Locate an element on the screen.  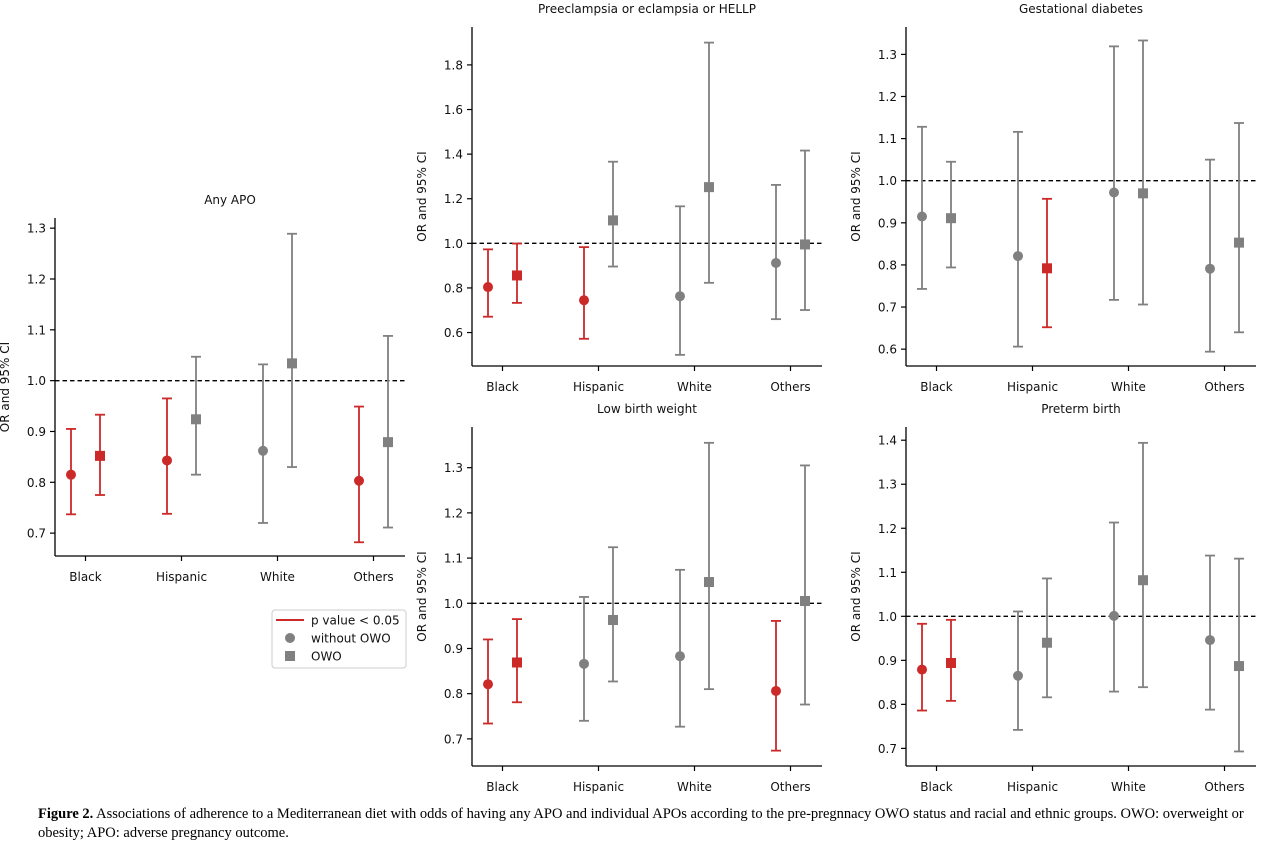
chart-title: Gestational diabetes is located at coordinates (1081, 9).